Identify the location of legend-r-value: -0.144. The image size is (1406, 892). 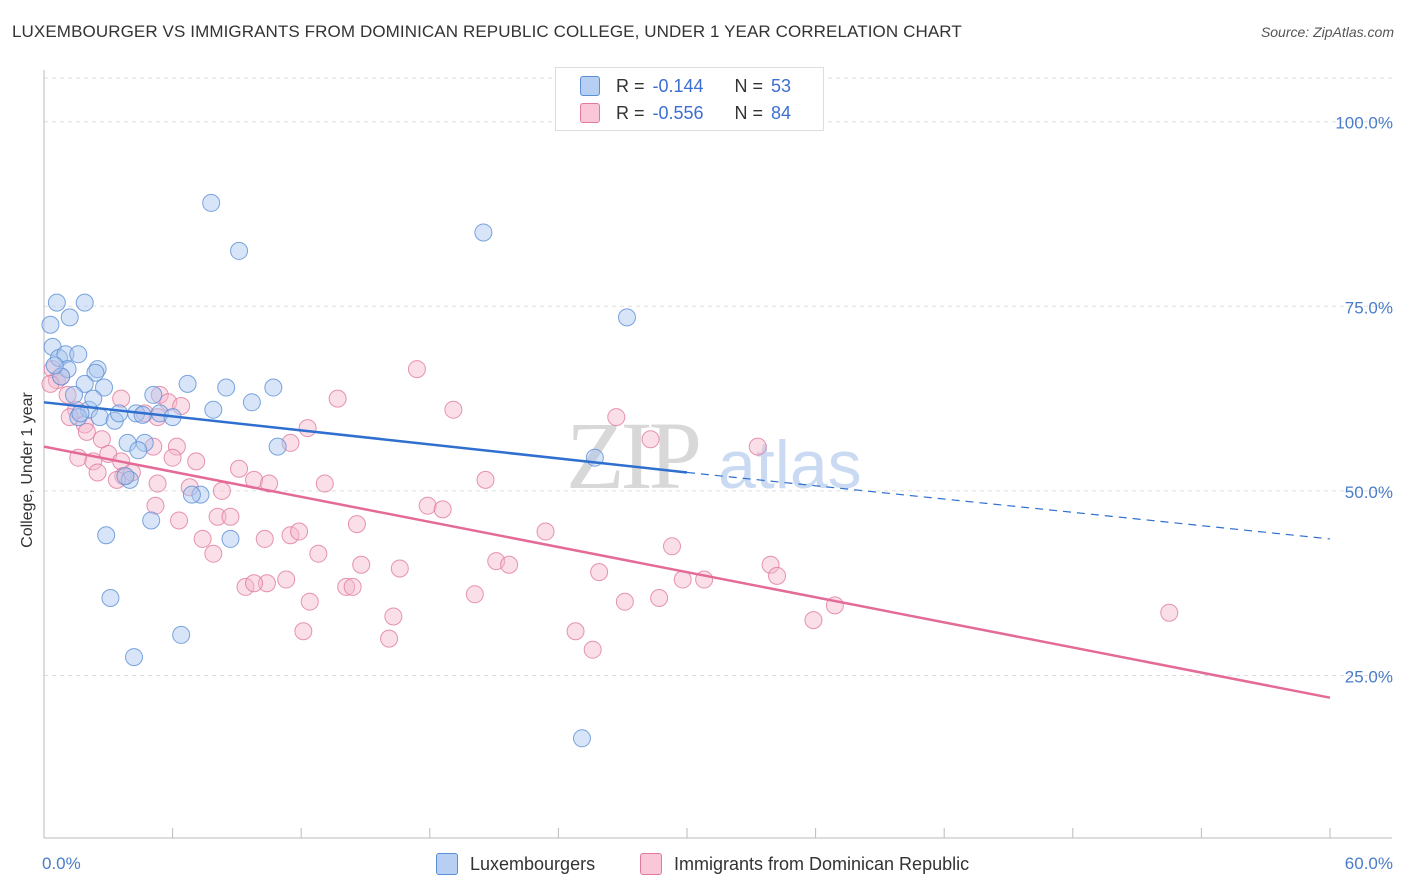
(678, 85).